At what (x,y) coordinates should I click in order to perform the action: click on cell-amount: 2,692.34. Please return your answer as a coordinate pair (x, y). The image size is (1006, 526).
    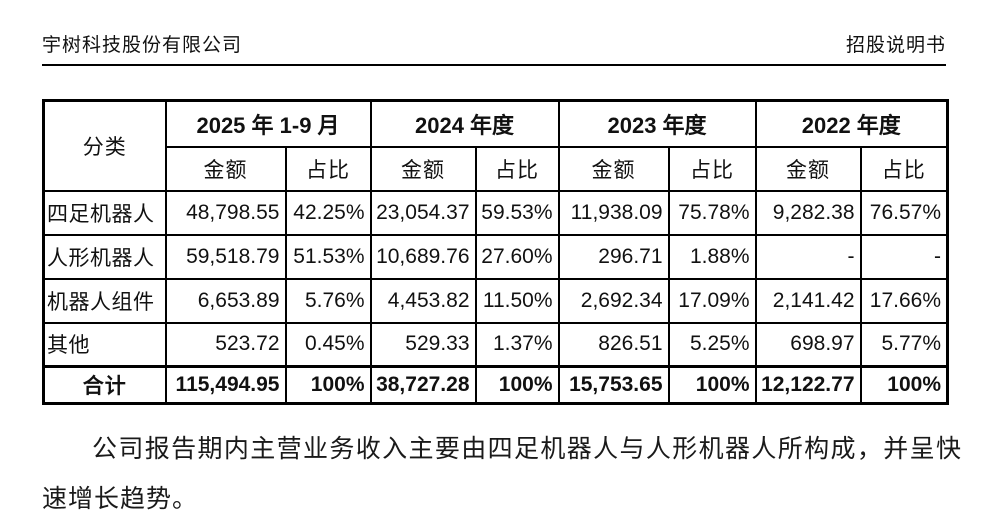
    Looking at the image, I should click on (613, 300).